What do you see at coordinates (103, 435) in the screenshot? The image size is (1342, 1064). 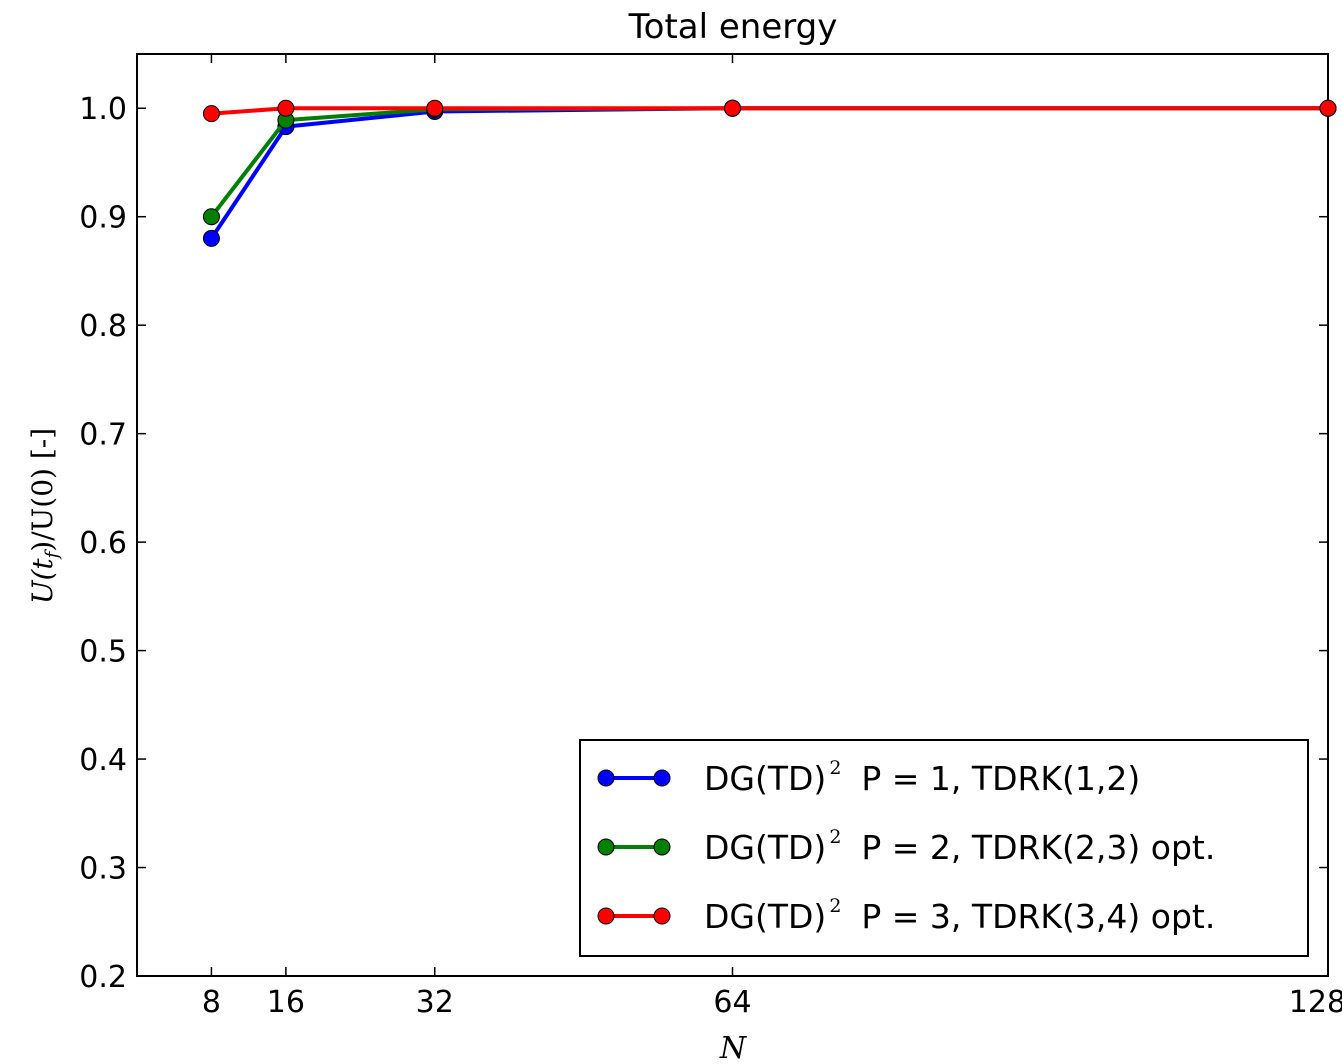 I see `y-tick-label: 0.7` at bounding box center [103, 435].